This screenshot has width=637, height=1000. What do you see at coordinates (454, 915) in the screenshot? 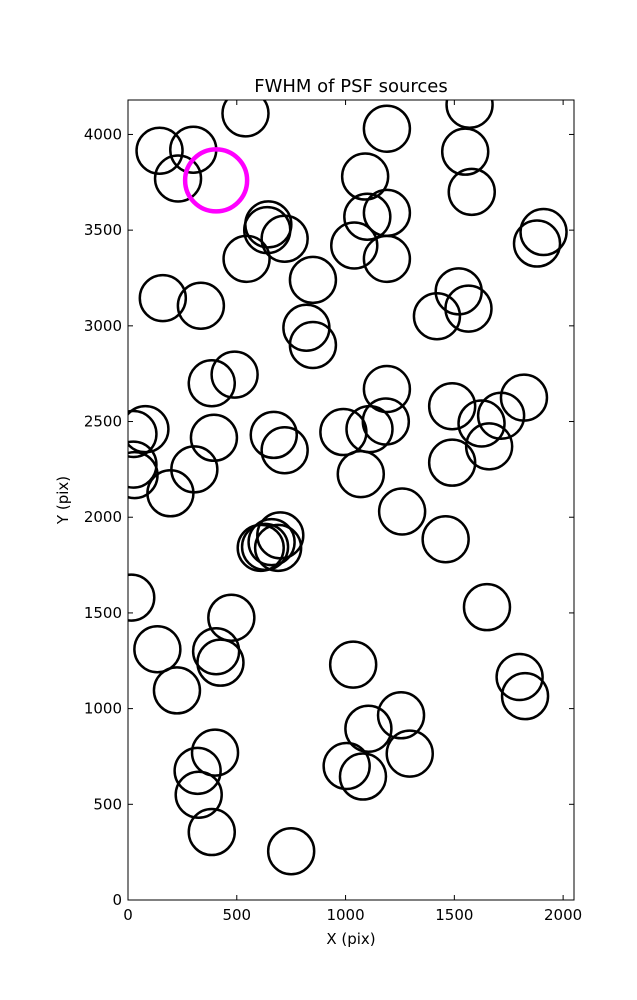
I see `x-tick-label-1500: 1500` at bounding box center [454, 915].